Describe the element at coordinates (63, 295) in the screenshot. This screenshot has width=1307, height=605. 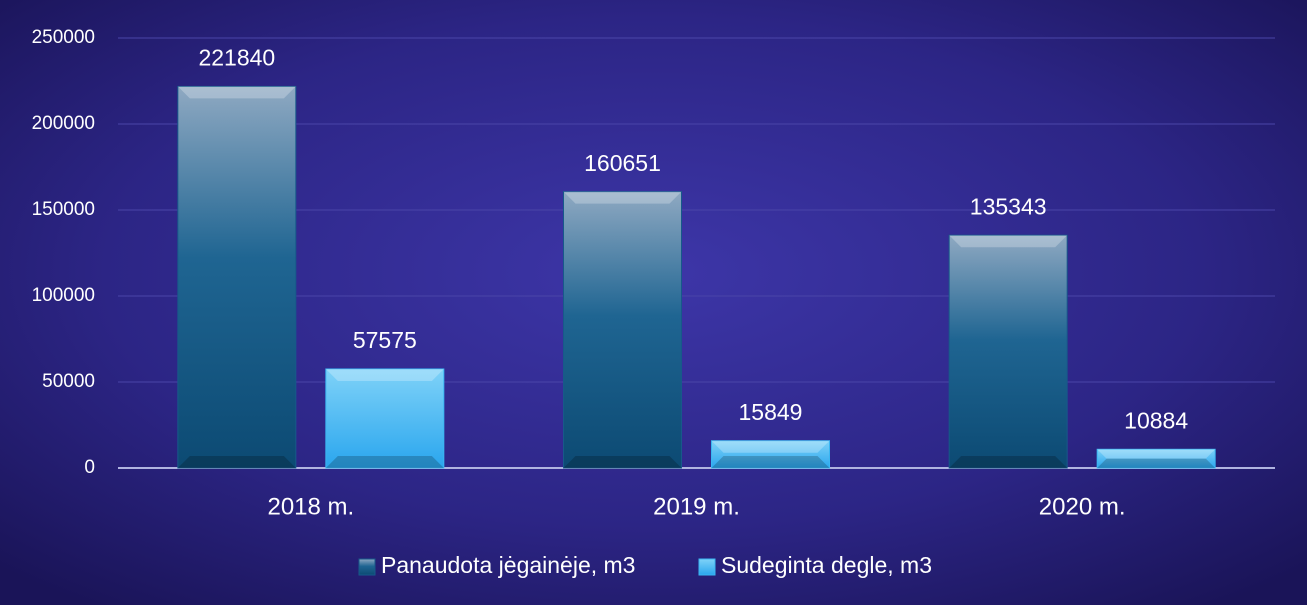
I see `y-tick-label: 100000` at that location.